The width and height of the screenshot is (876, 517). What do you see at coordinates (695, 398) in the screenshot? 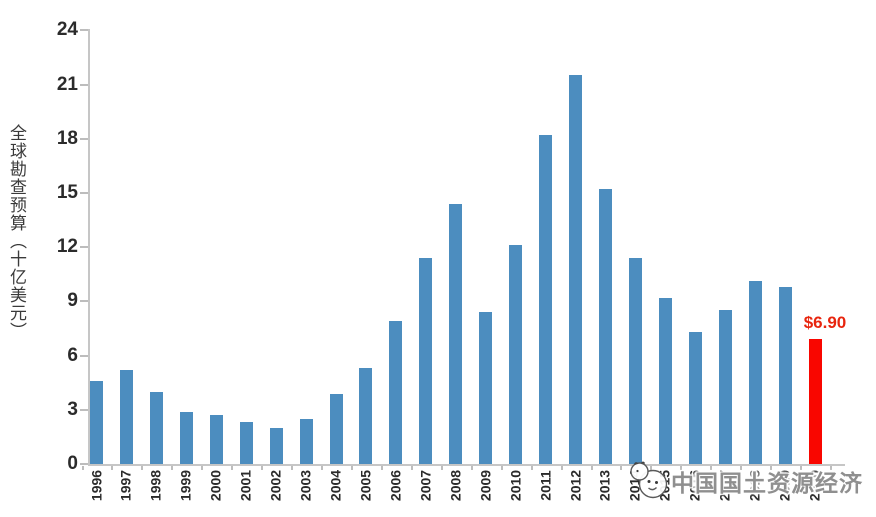
I see `bar-2016` at bounding box center [695, 398].